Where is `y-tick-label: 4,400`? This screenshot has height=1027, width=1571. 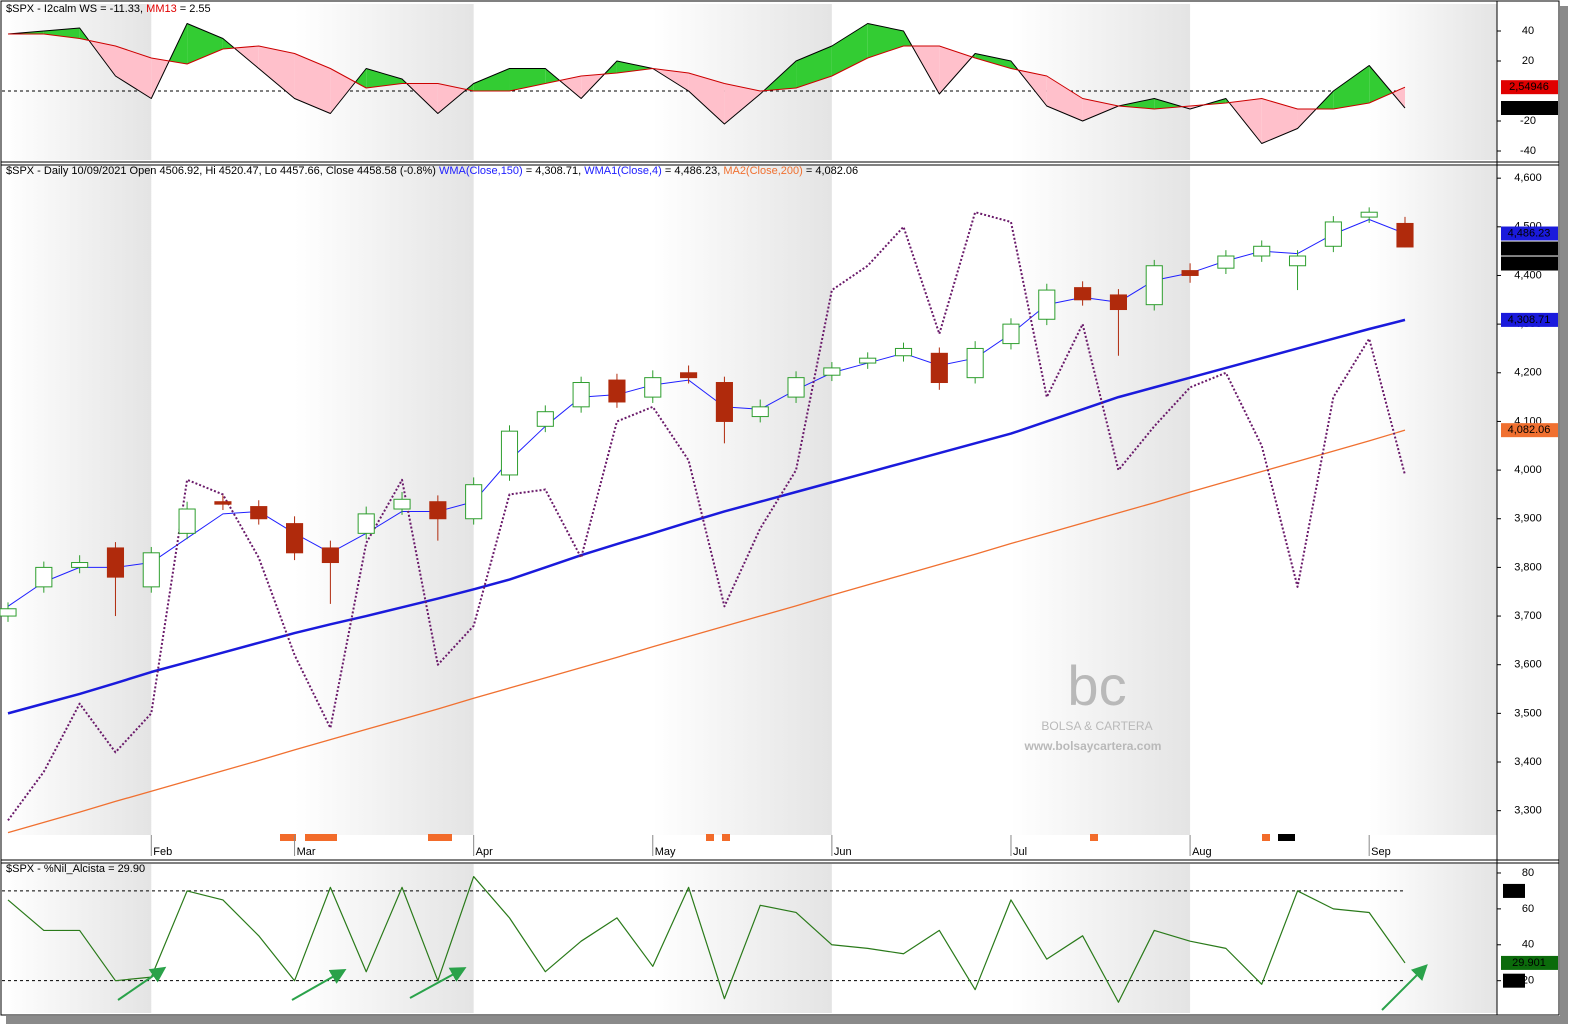 y-tick-label: 4,400 is located at coordinates (1528, 275).